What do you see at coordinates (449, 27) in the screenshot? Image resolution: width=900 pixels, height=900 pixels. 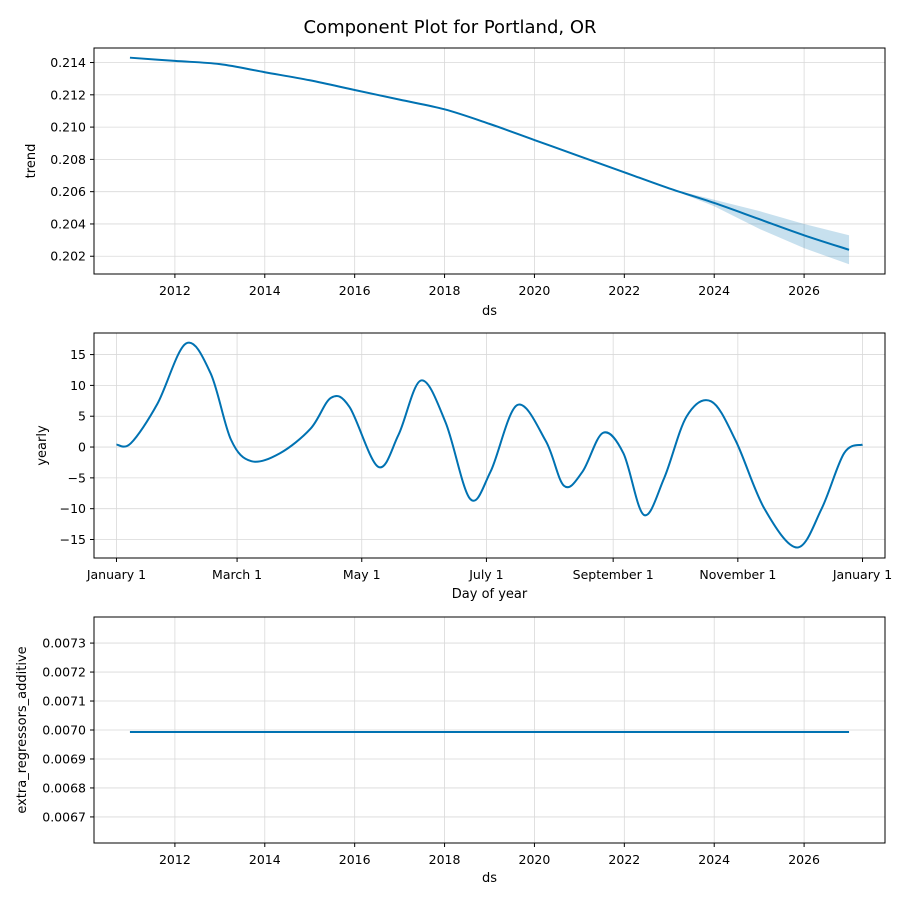 I see `figure-title: Component Plot for Portland, OR` at bounding box center [449, 27].